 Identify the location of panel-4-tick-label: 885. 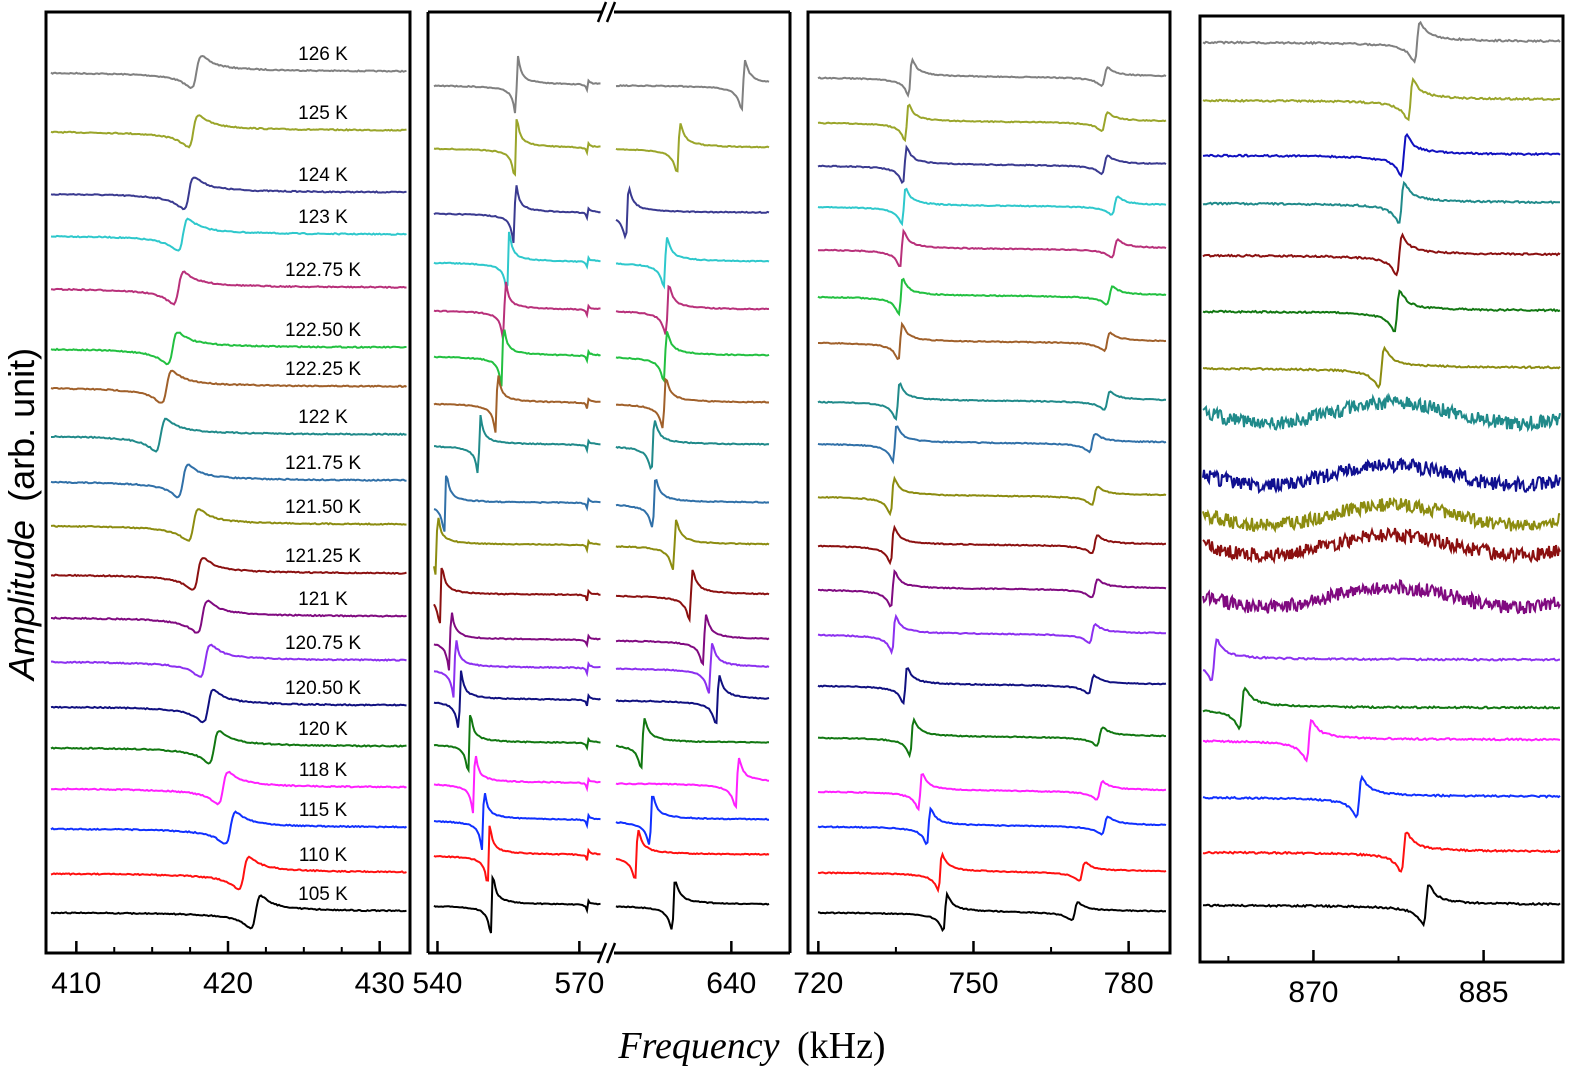
(1484, 992).